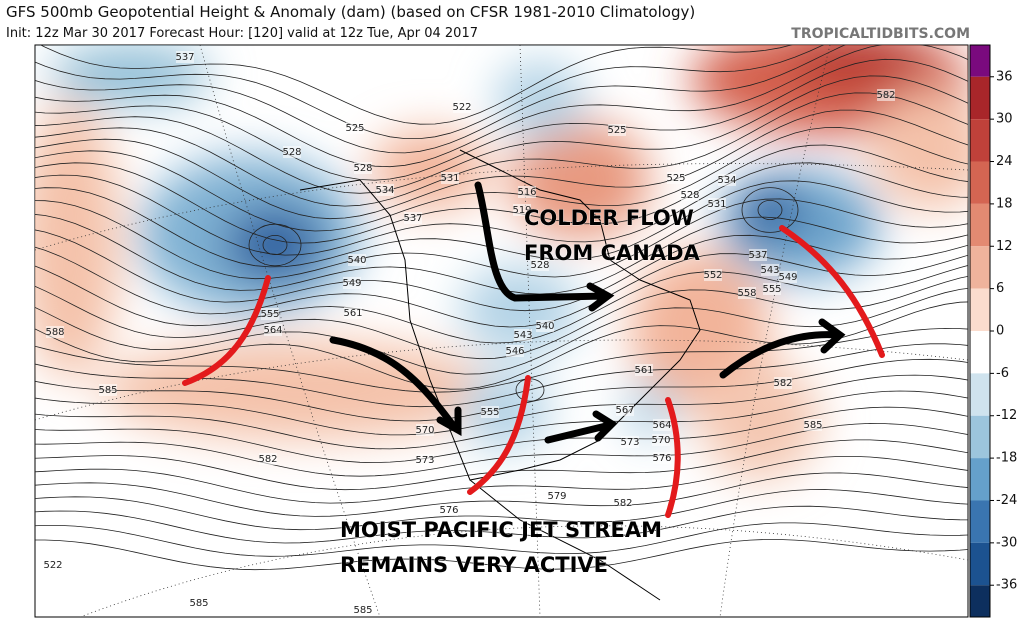 The height and width of the screenshot is (638, 1024). Describe the element at coordinates (1004, 161) in the screenshot. I see `colorbar-label: 24` at that location.